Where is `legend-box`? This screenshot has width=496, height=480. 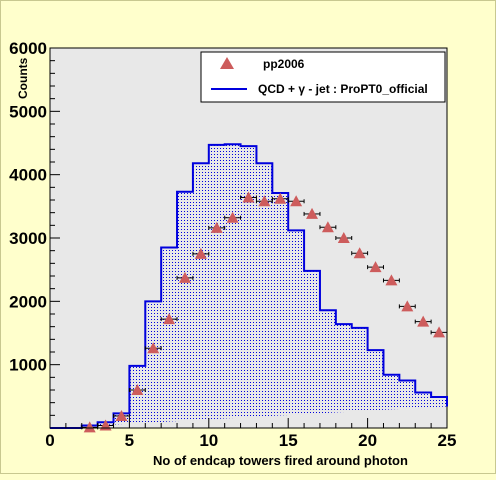 legend-box is located at coordinates (323, 77).